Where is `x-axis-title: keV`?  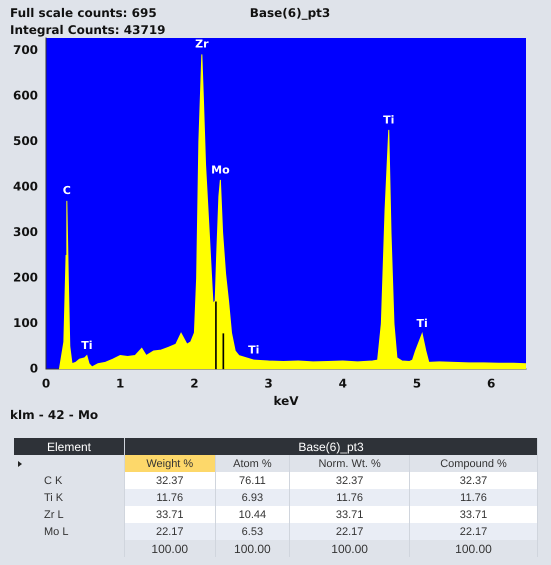 x-axis-title: keV is located at coordinates (286, 401).